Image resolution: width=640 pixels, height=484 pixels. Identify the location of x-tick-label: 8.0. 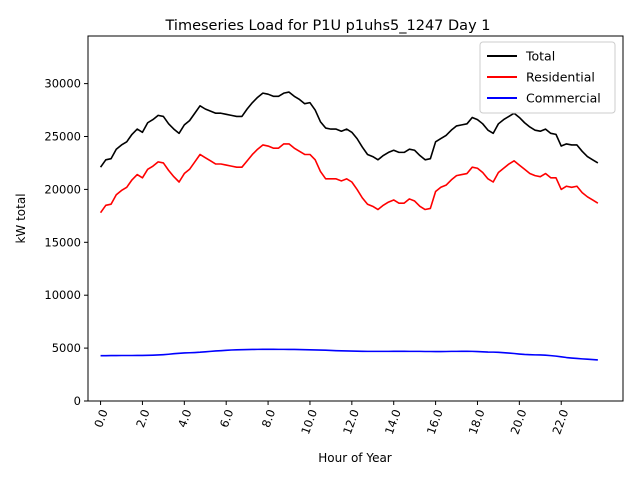
(268, 418).